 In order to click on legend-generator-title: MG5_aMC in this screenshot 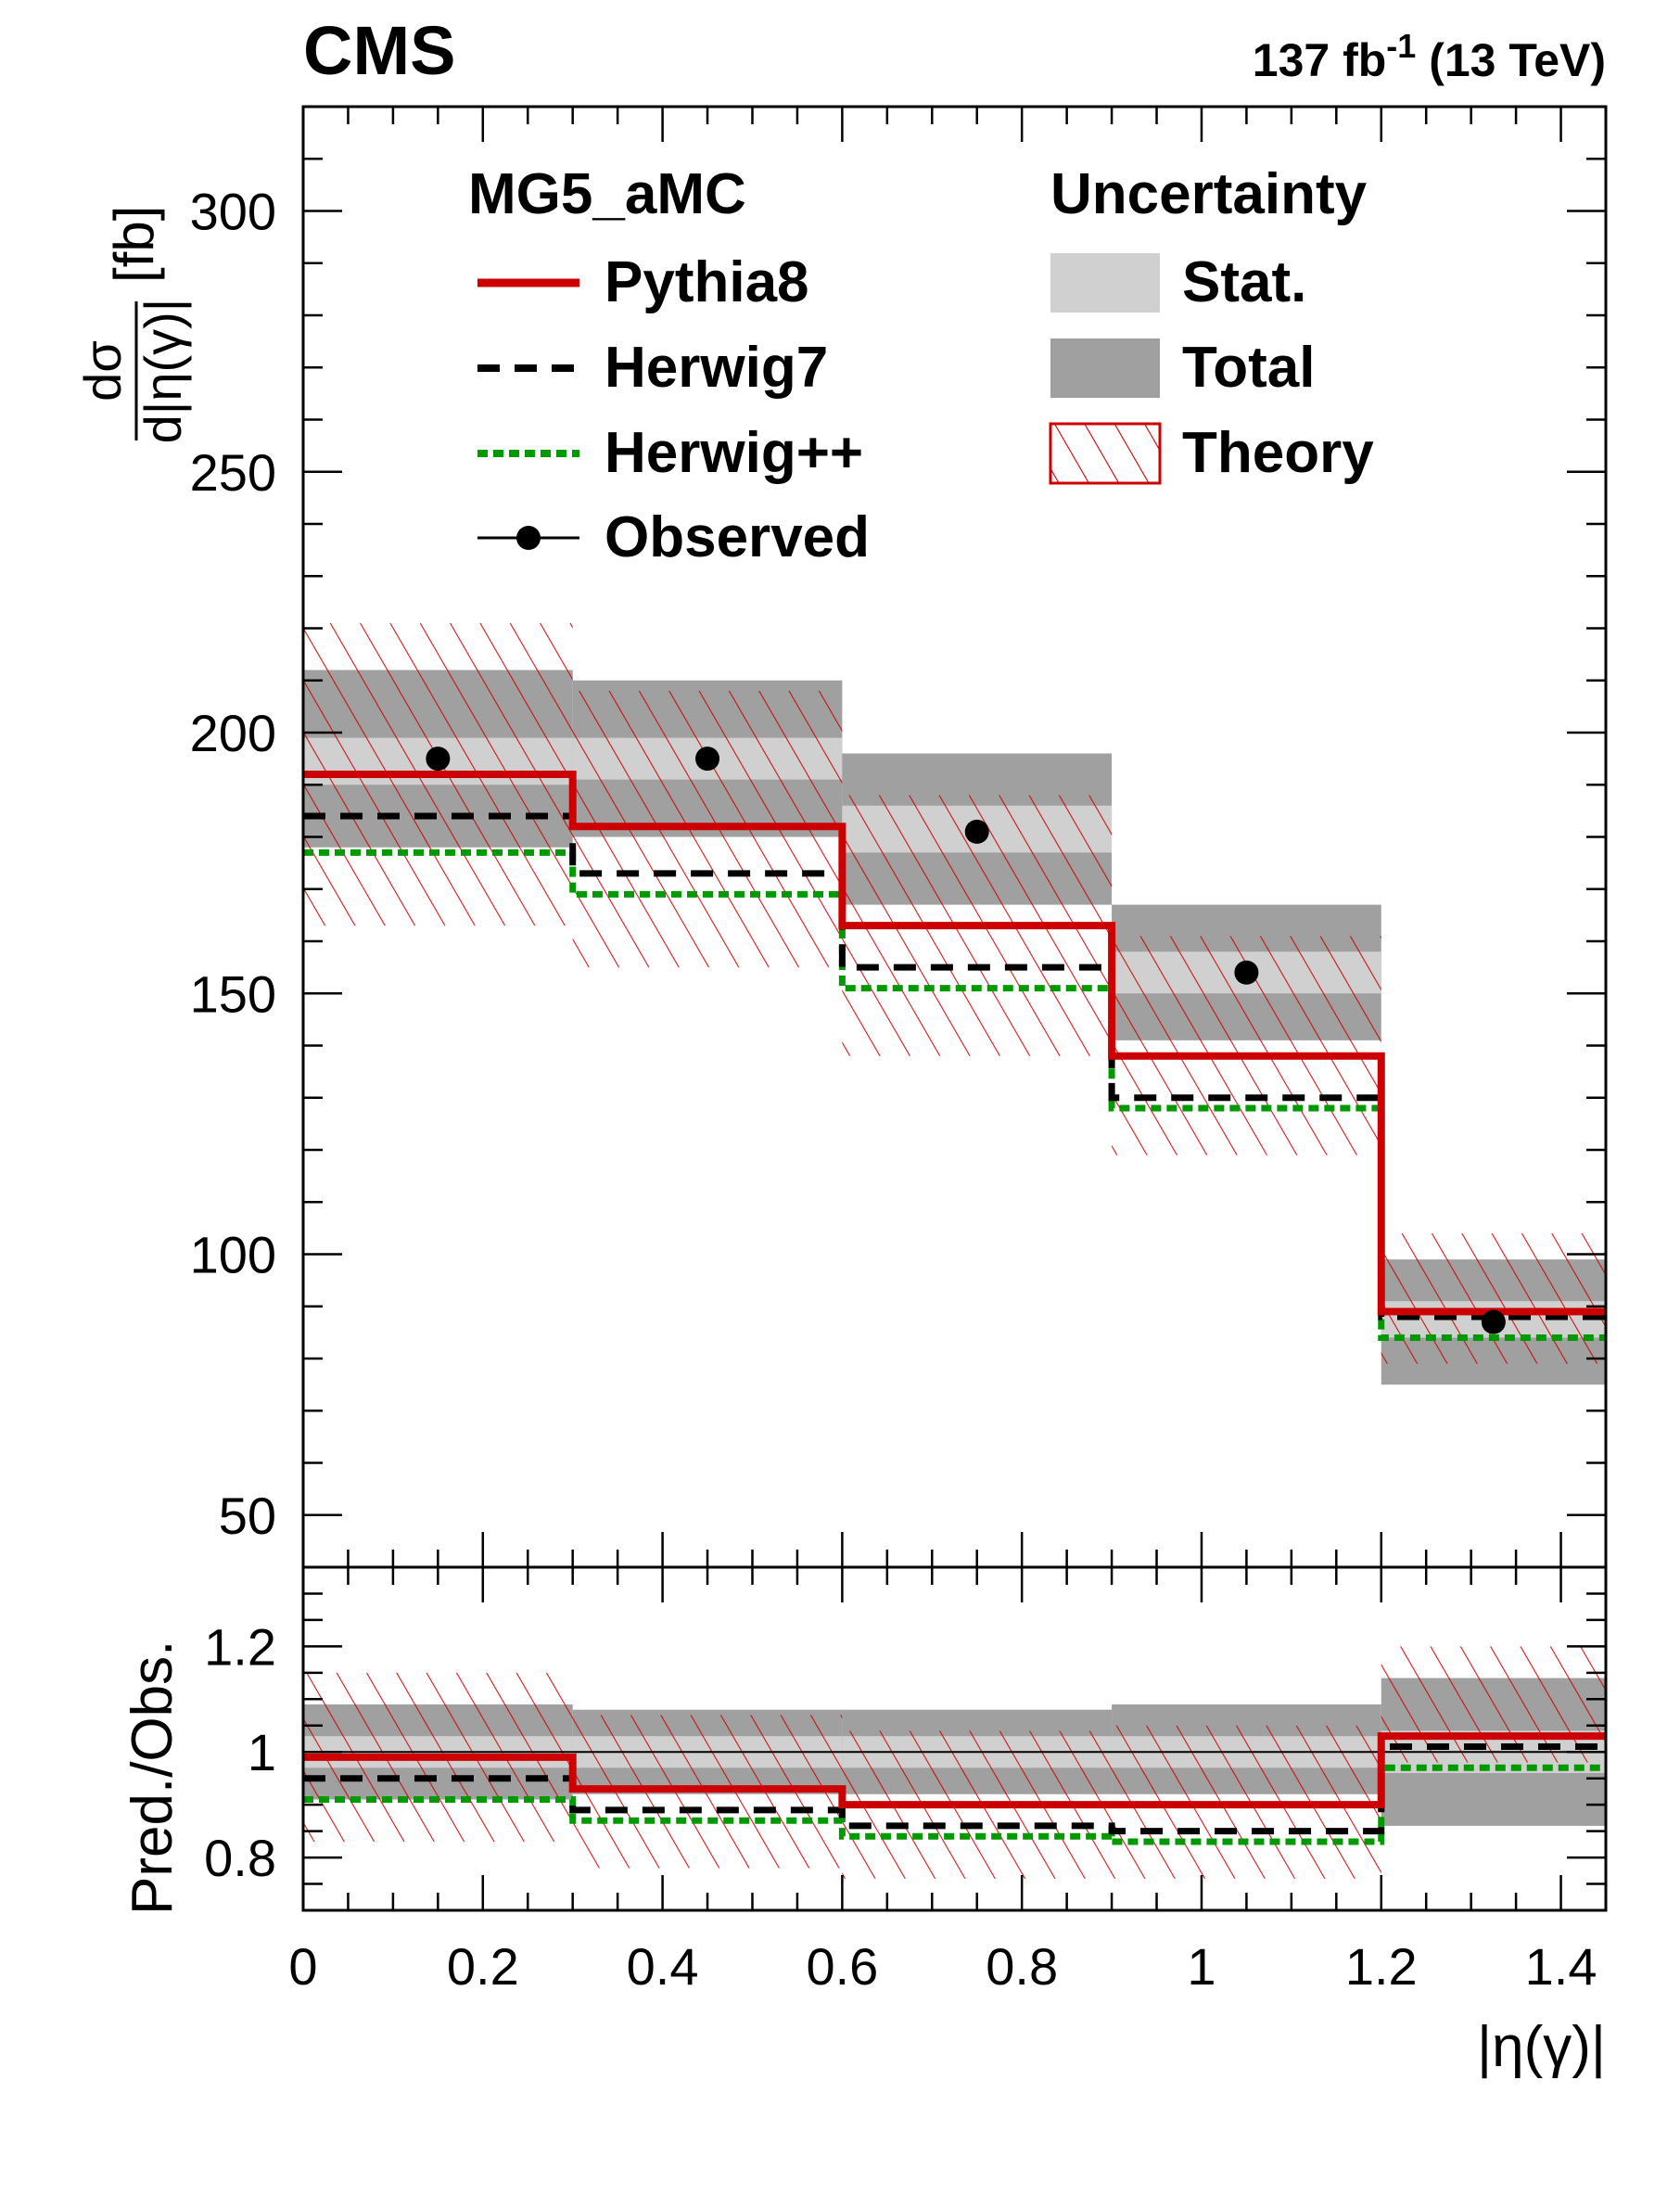, I will do `click(607, 194)`.